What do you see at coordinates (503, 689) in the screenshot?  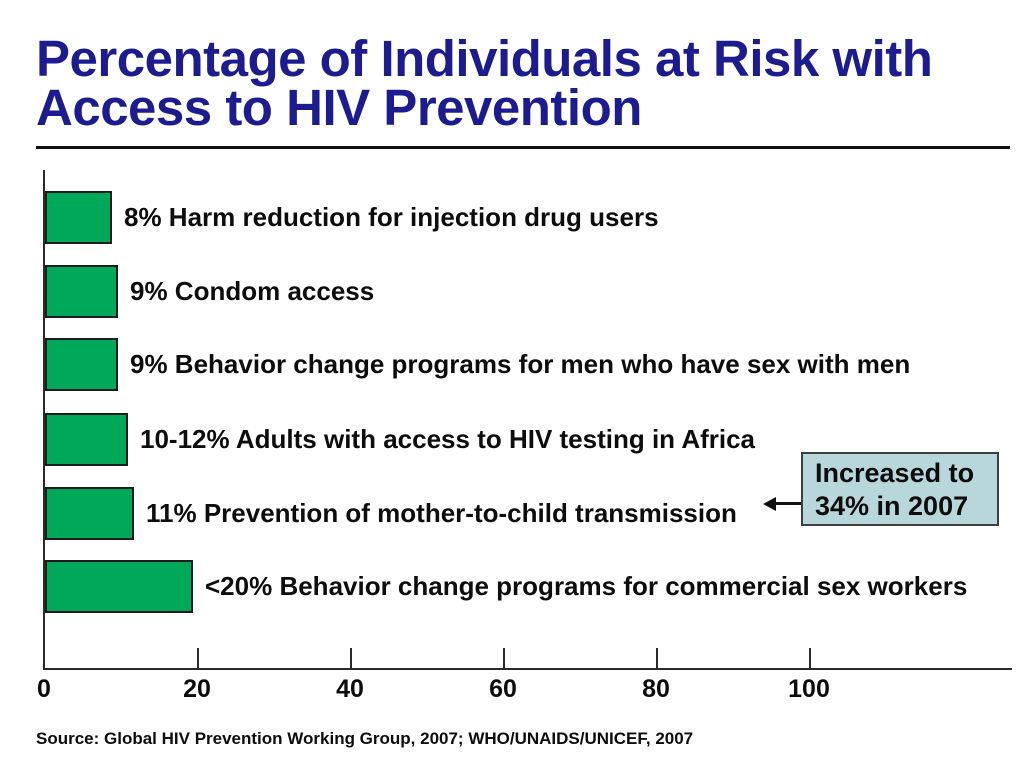 I see `x-axis-tick-label: 60` at bounding box center [503, 689].